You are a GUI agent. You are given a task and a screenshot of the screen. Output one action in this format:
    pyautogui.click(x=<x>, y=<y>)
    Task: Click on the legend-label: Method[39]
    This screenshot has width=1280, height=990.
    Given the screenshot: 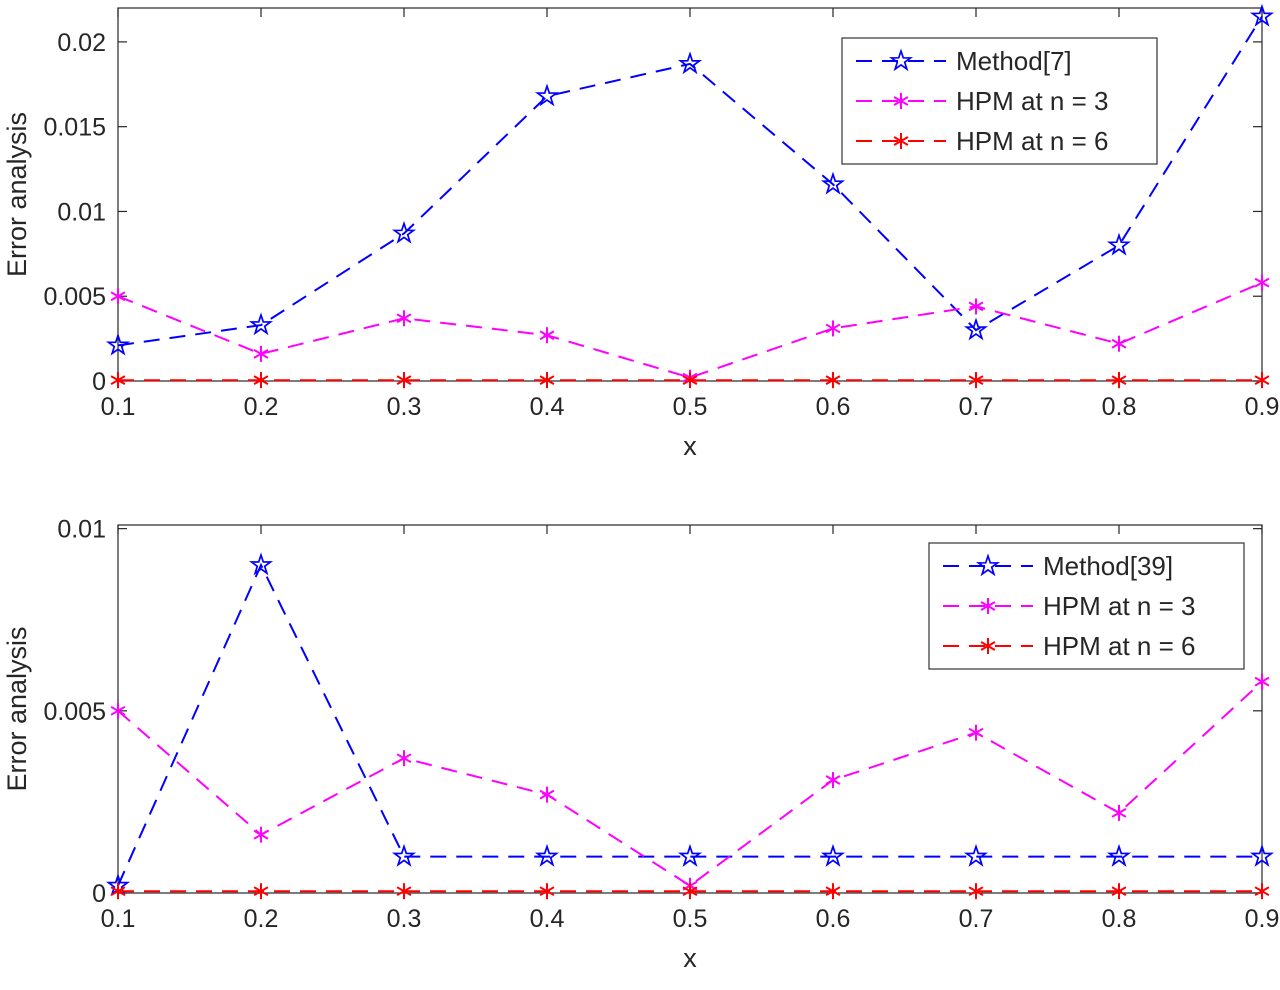 What is the action you would take?
    pyautogui.click(x=1108, y=566)
    